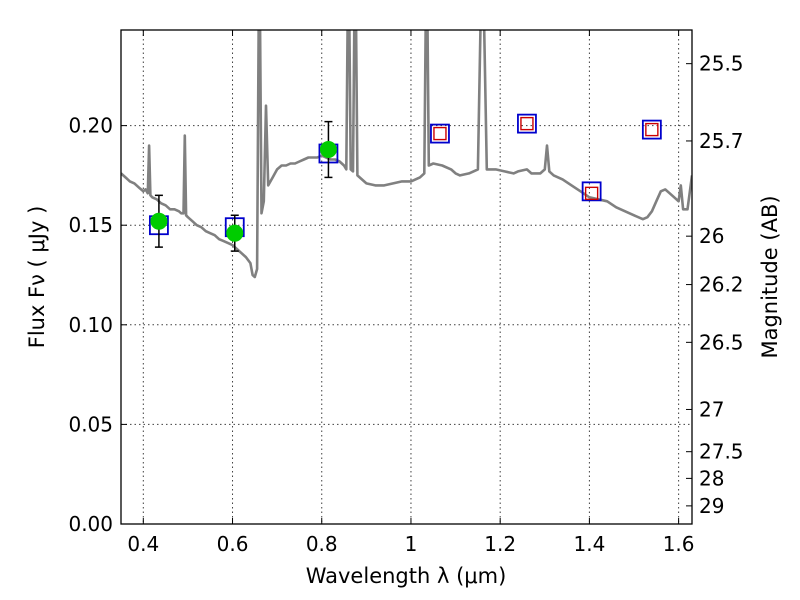 The image size is (800, 600). Describe the element at coordinates (406, 576) in the screenshot. I see `x-axis-label: Wavelength λ (μm)` at that location.